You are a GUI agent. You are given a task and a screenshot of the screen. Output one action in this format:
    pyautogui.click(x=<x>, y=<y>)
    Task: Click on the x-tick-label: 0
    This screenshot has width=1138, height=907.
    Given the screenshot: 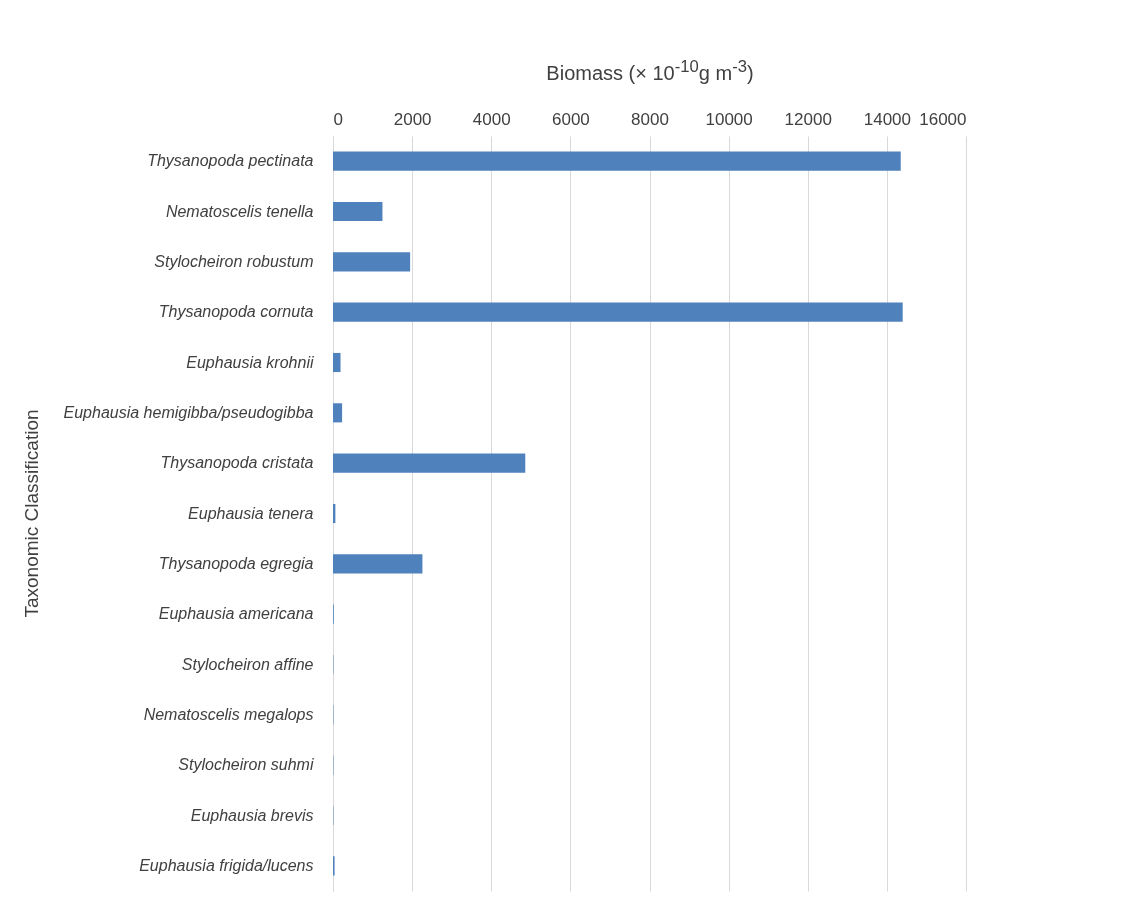 What is the action you would take?
    pyautogui.click(x=338, y=119)
    